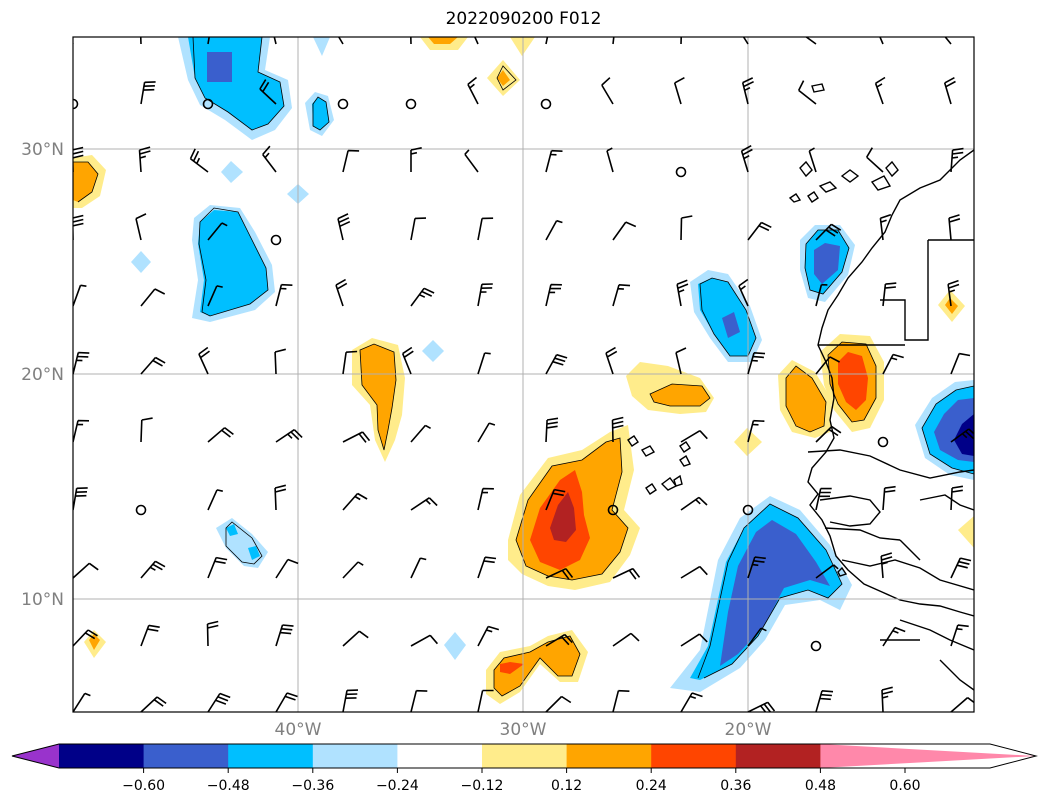 The width and height of the screenshot is (1047, 805). Describe the element at coordinates (503, 78) in the screenshot. I see `blob-warm-dot` at that location.